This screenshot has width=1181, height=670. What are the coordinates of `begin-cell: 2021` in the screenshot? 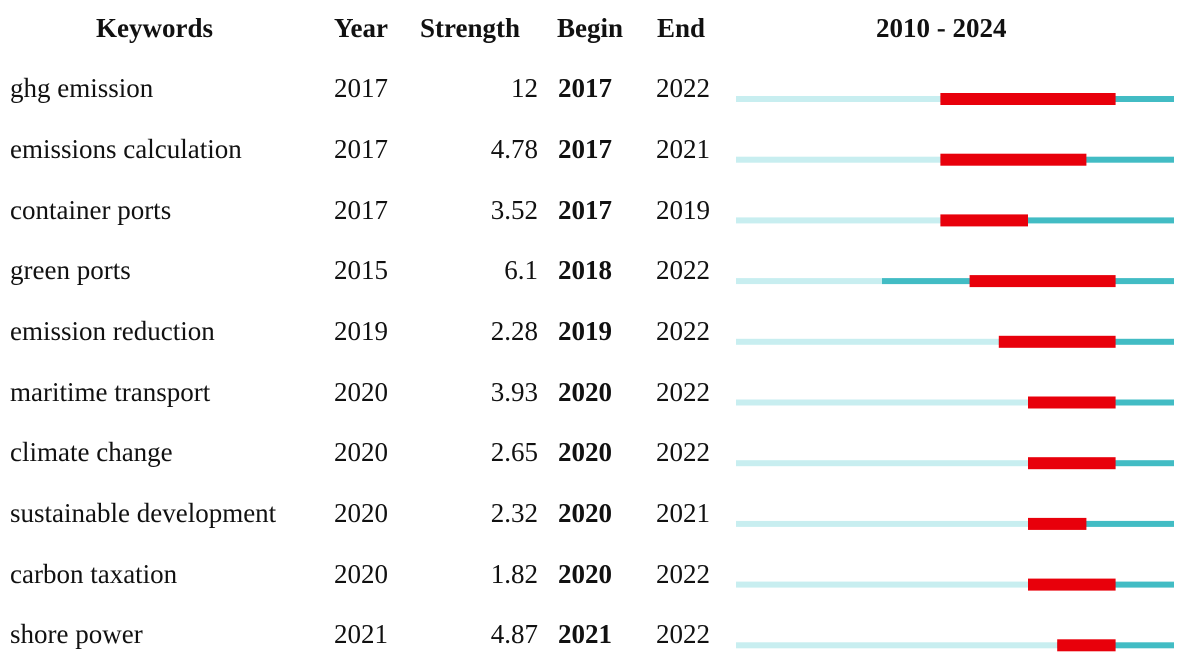 It's located at (585, 634).